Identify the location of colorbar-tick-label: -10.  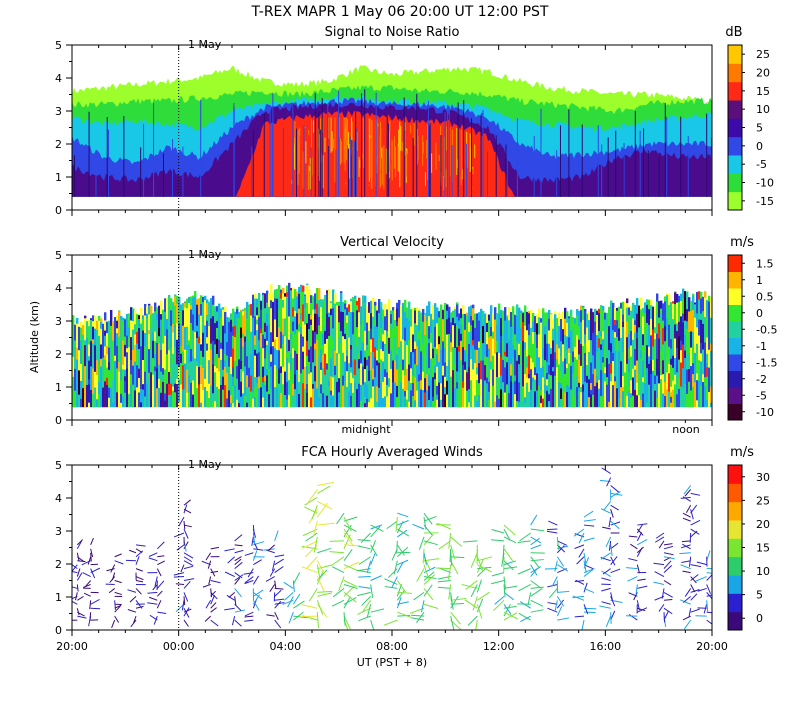
(765, 412).